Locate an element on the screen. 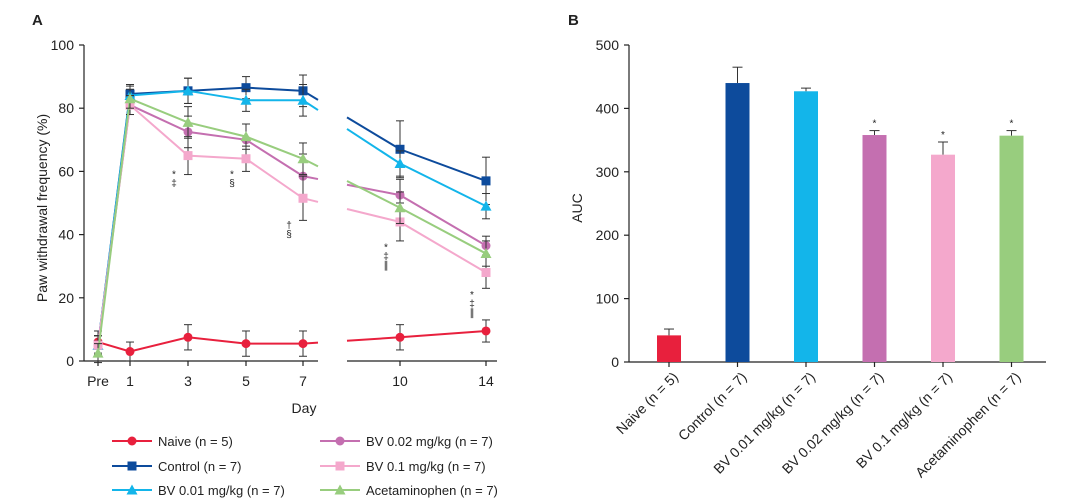 Image resolution: width=1086 pixels, height=504 pixels. y-tick-label: 200 is located at coordinates (608, 235).